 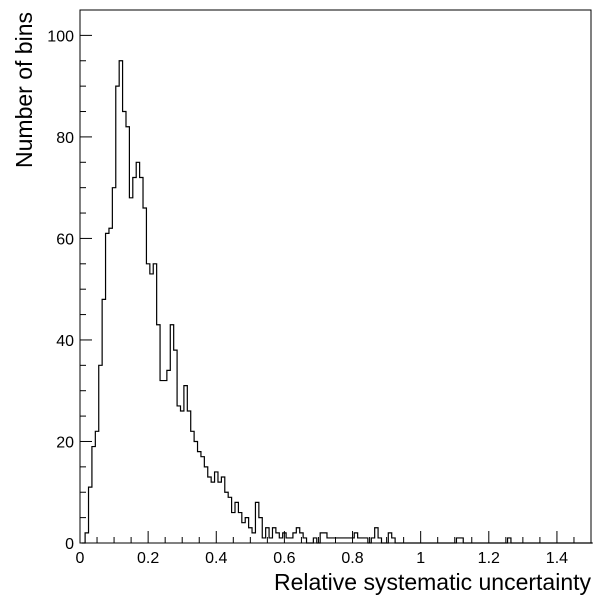 What do you see at coordinates (433, 582) in the screenshot?
I see `x-axis-label: Relative systematic uncertainty` at bounding box center [433, 582].